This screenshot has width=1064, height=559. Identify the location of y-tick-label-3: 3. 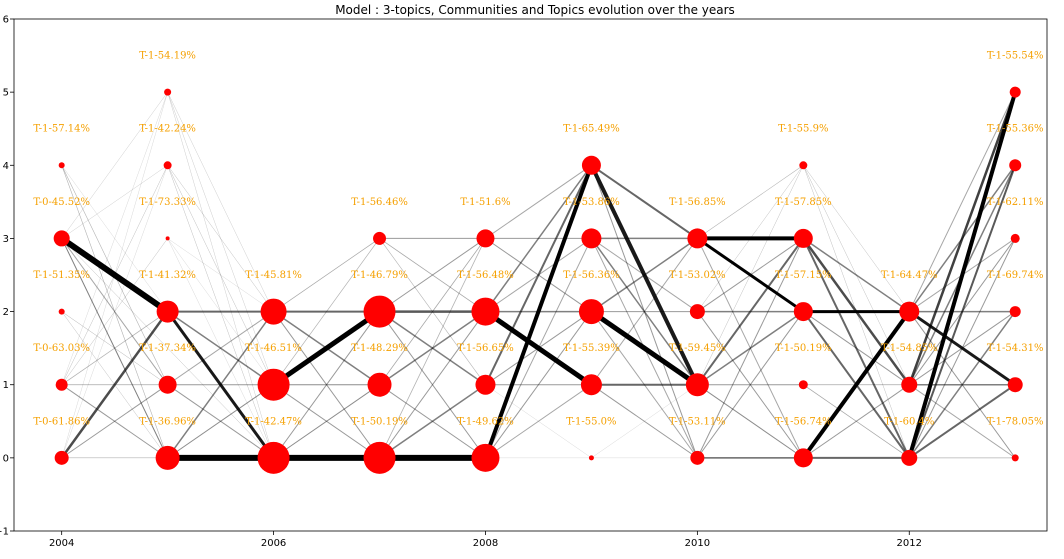
(6, 239).